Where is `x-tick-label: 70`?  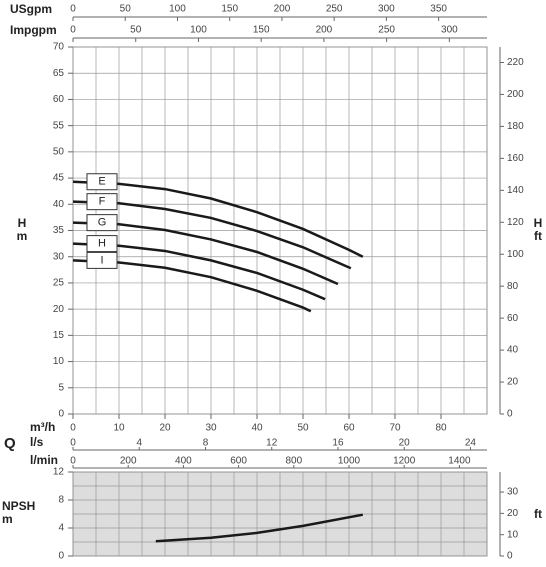 x-tick-label: 70 is located at coordinates (395, 428).